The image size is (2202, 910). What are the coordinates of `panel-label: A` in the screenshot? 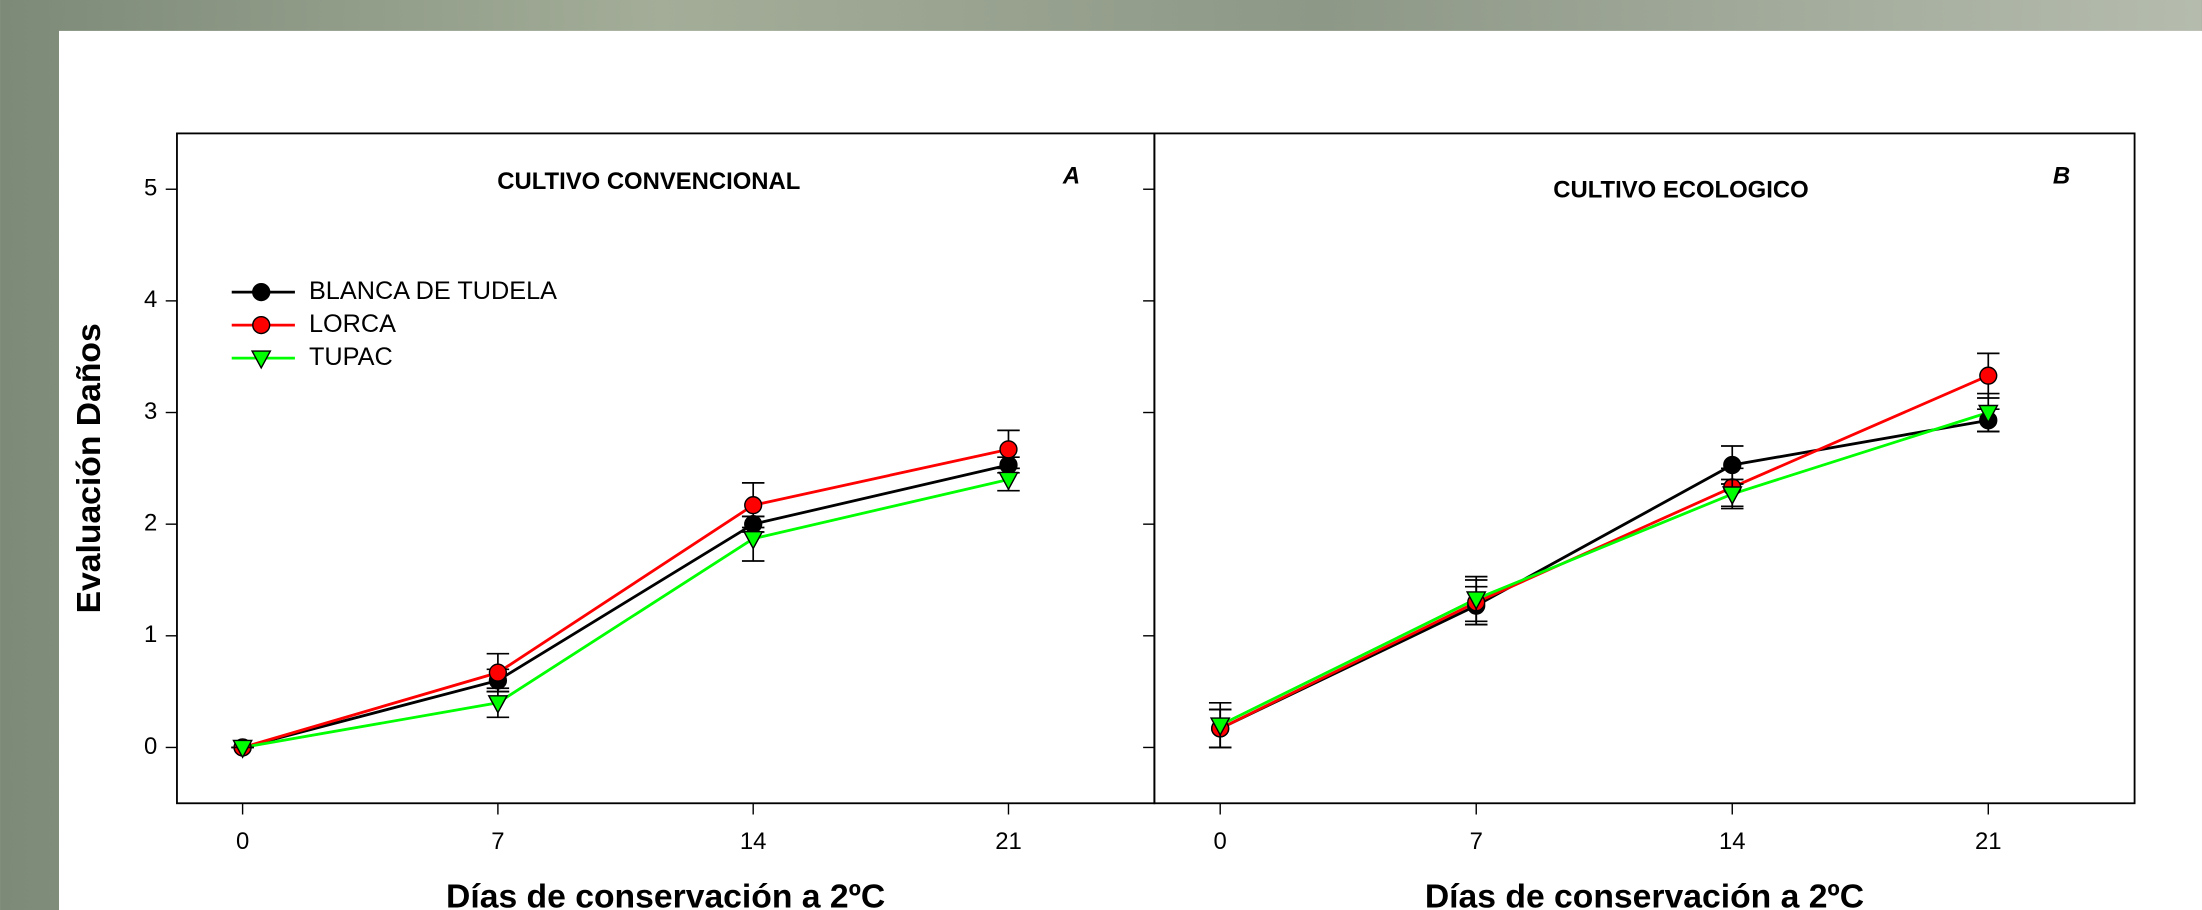 It's located at (1071, 175).